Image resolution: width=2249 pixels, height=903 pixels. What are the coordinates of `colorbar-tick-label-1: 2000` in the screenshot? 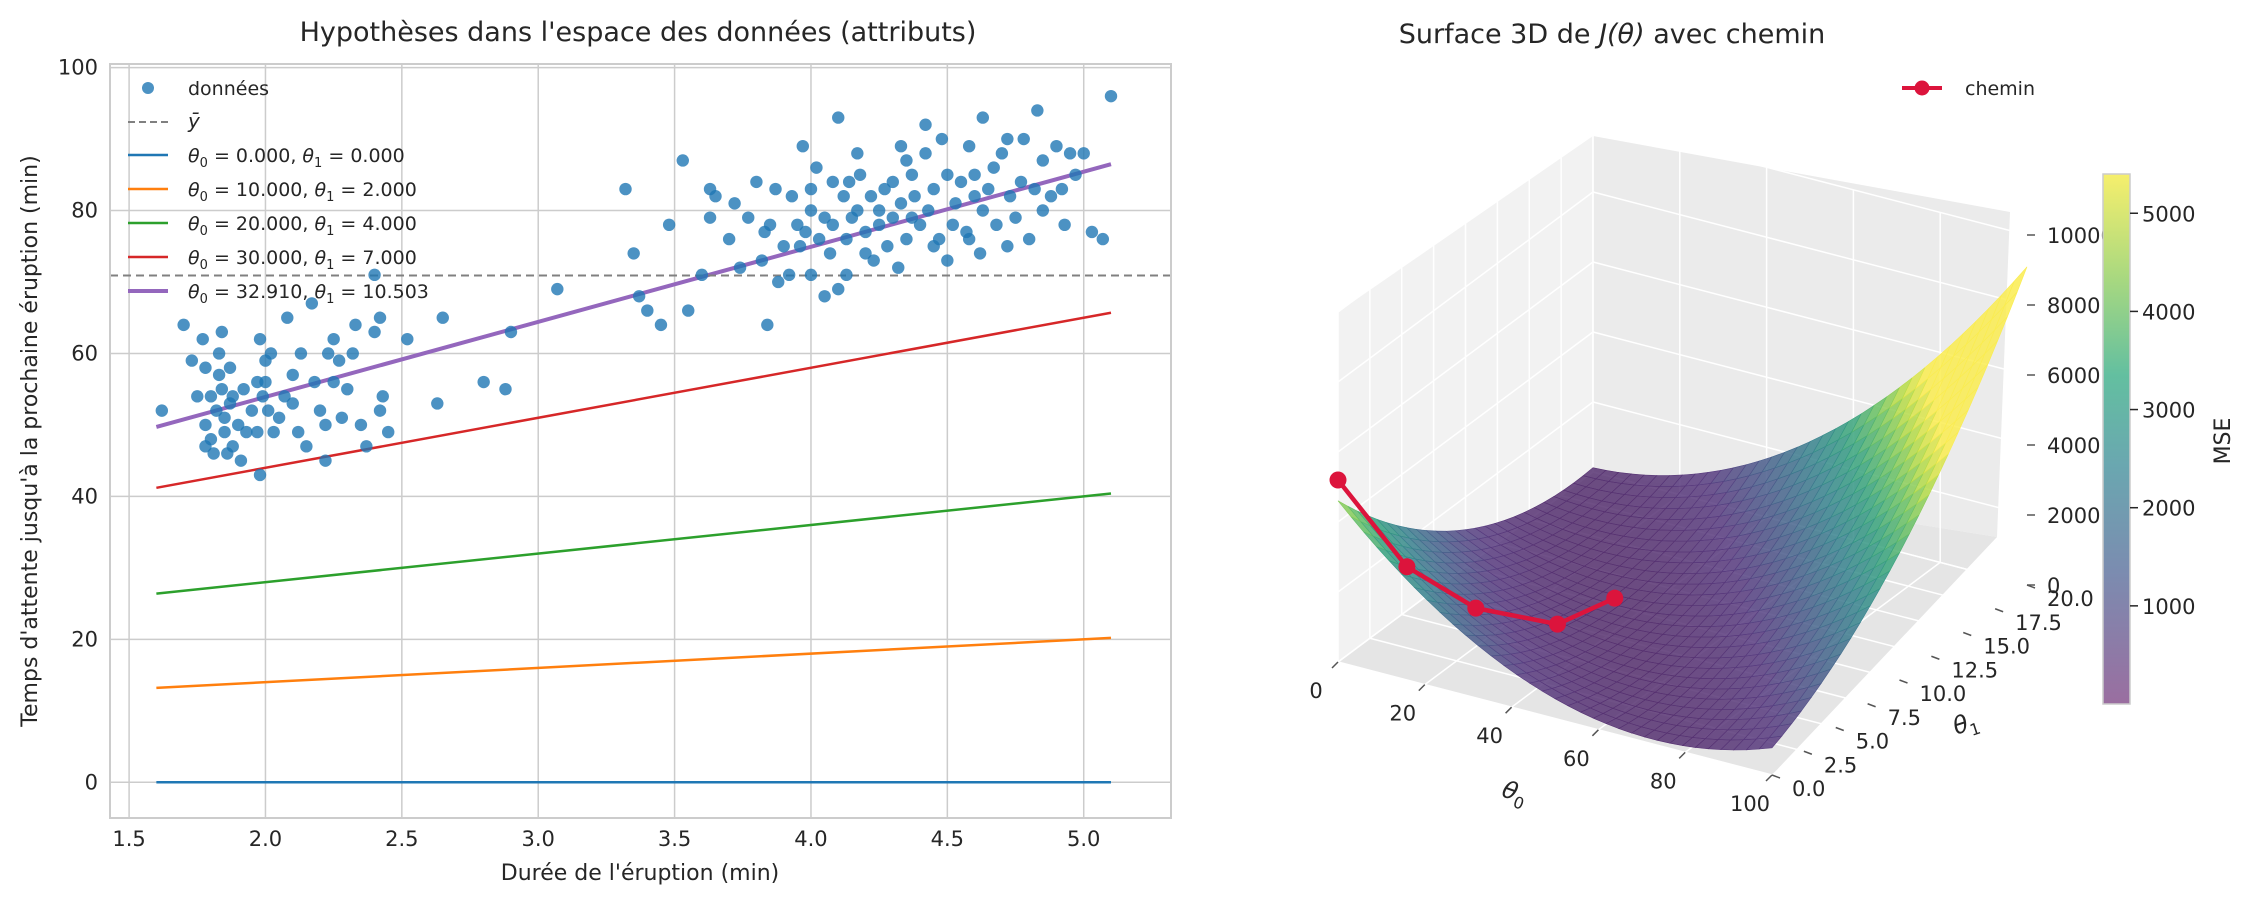 It's located at (2168, 509).